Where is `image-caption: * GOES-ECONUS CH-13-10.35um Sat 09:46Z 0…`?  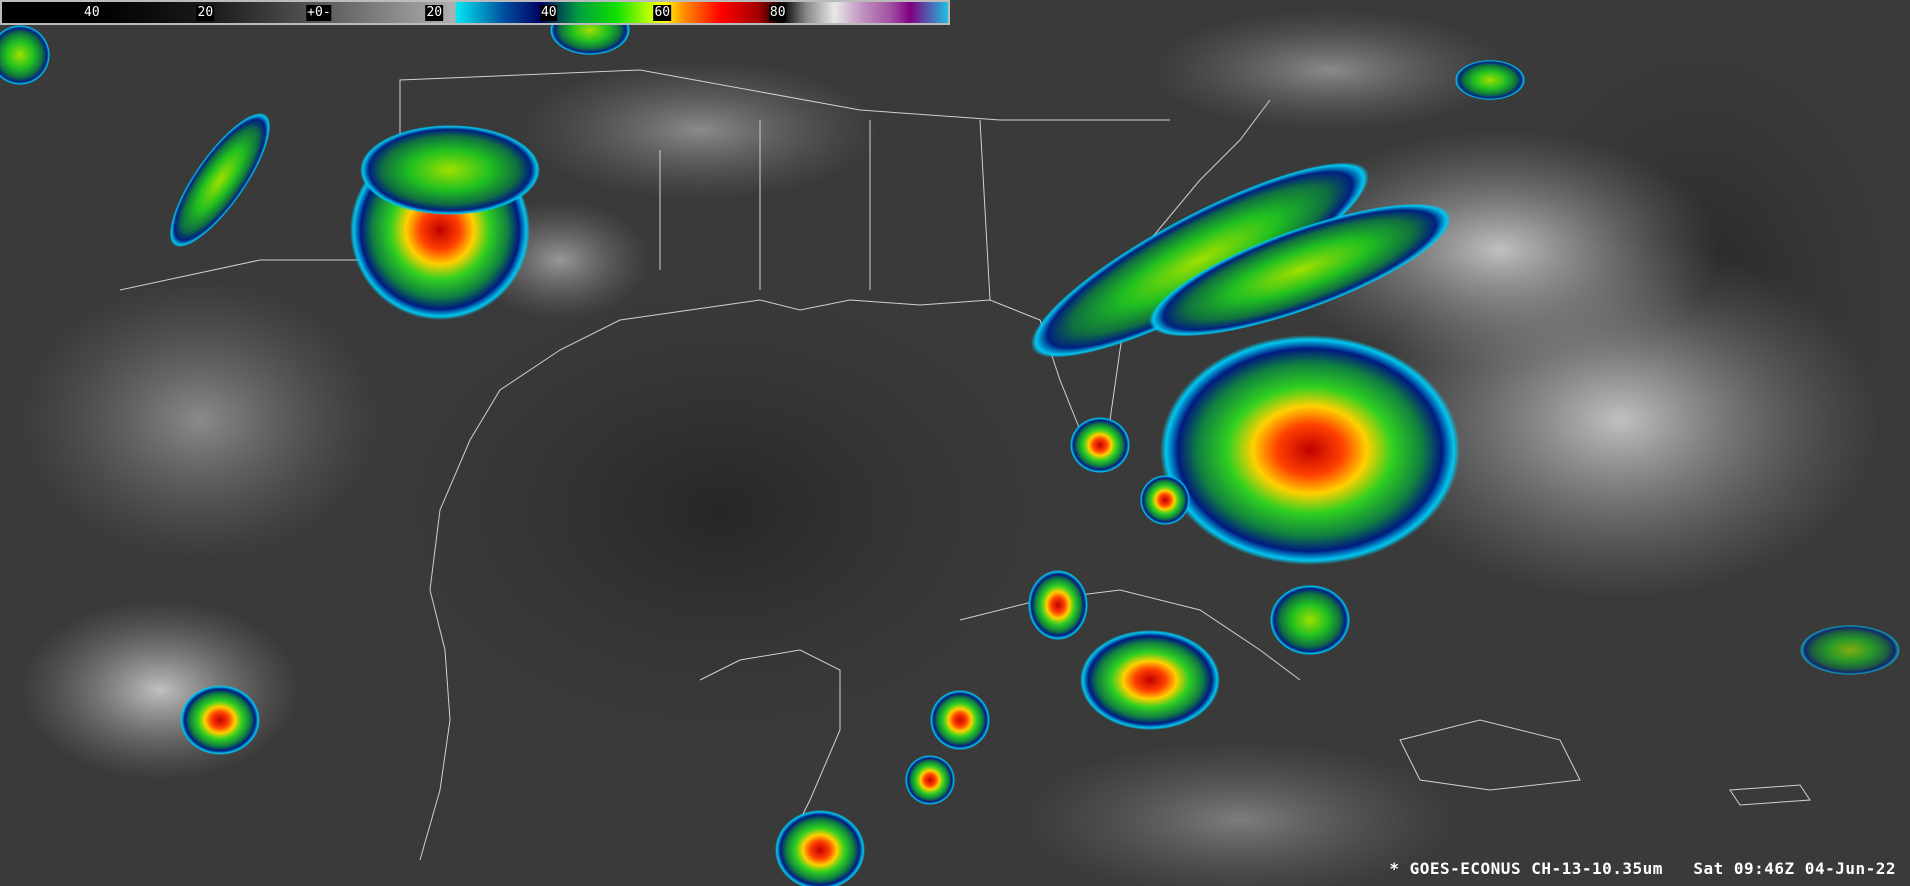 image-caption: * GOES-ECONUS CH-13-10.35um Sat 09:46Z 0… is located at coordinates (1642, 868).